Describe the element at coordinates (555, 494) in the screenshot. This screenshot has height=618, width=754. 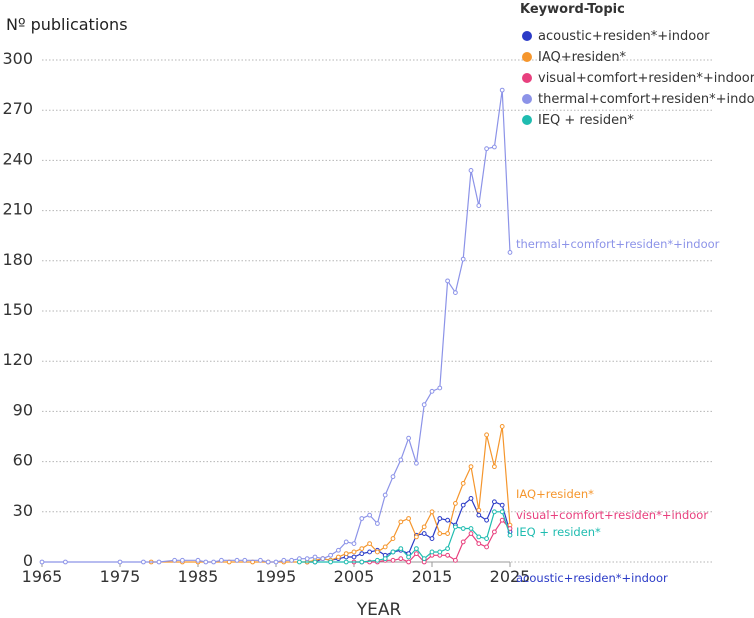
I see `series-end-label: IAQ+residen*` at that location.